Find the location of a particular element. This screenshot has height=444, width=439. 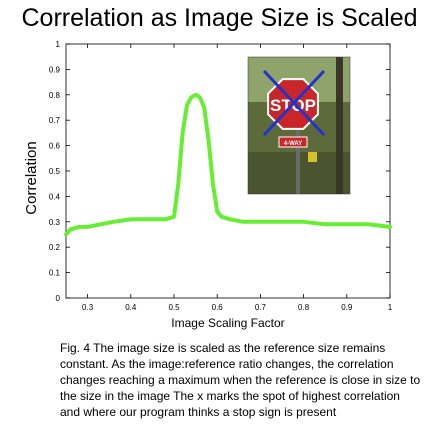

x-tick-label: 0.3 is located at coordinates (88, 307).